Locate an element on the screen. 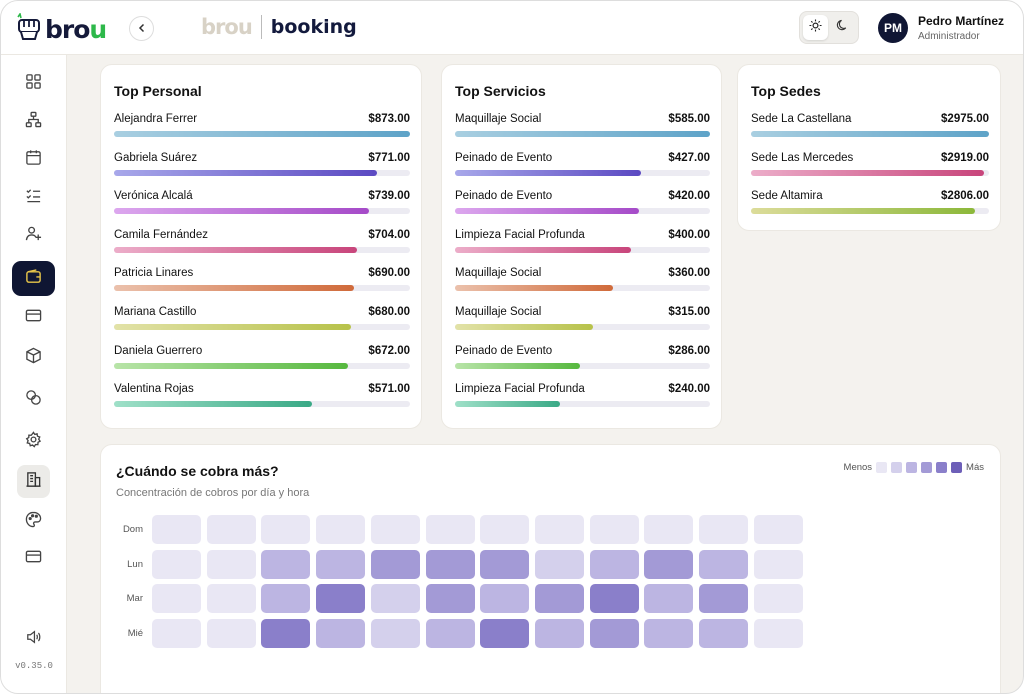 The height and width of the screenshot is (694, 1024). sidebar-item-buildings is located at coordinates (33, 481).